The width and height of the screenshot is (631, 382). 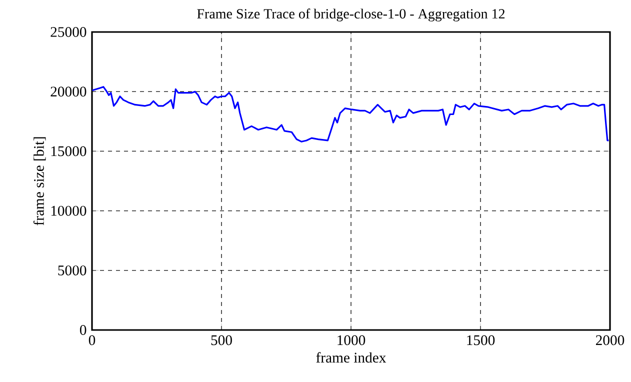 What do you see at coordinates (221, 340) in the screenshot?
I see `x-tick-label: 500` at bounding box center [221, 340].